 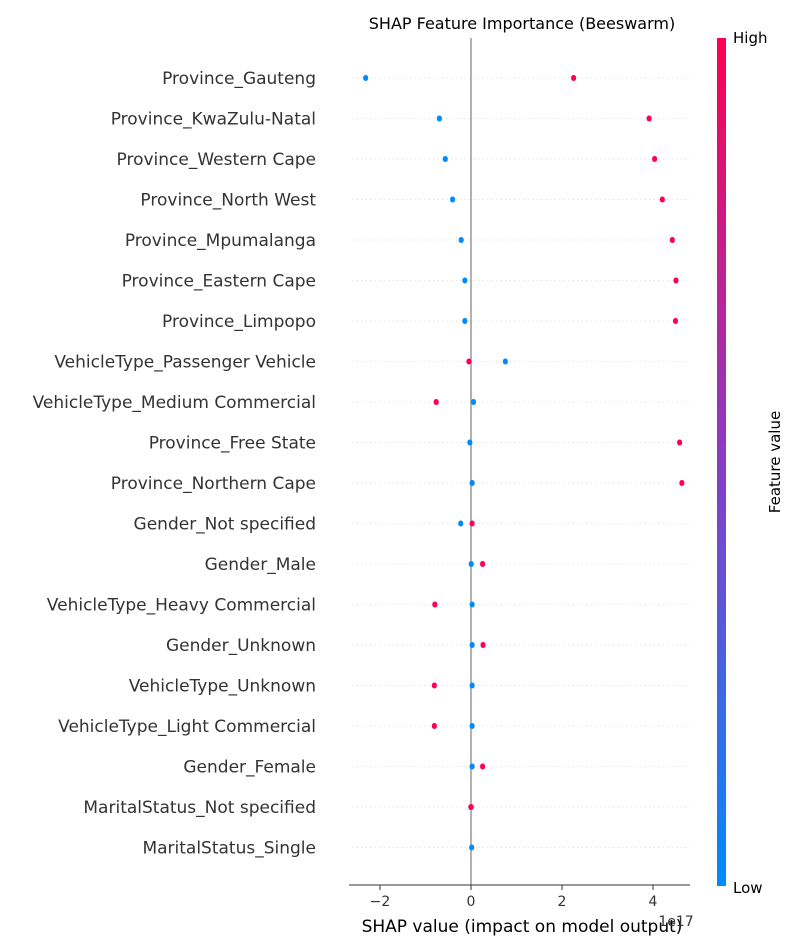 I want to click on feature-label: MaritalStatus_Not specified, so click(x=199, y=808).